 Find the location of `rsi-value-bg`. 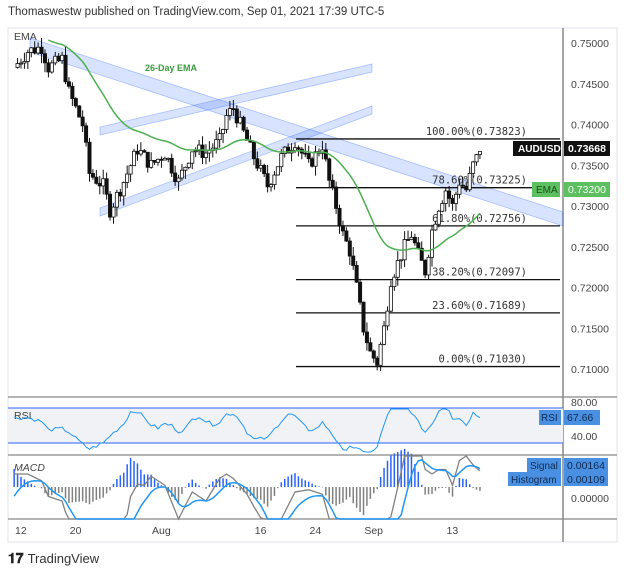

rsi-value-bg is located at coordinates (582, 417).